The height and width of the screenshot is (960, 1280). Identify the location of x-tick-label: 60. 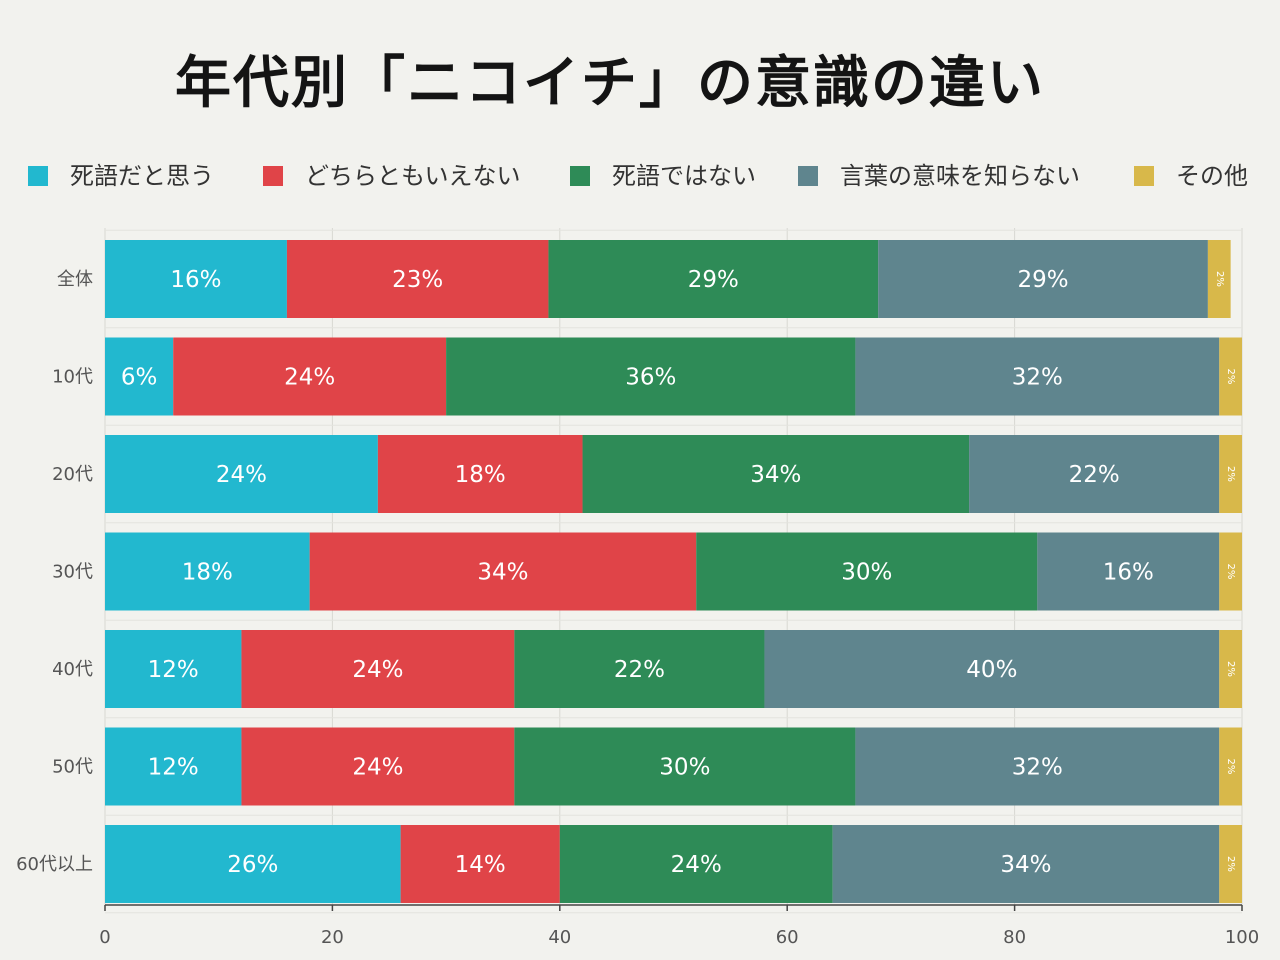
(787, 937).